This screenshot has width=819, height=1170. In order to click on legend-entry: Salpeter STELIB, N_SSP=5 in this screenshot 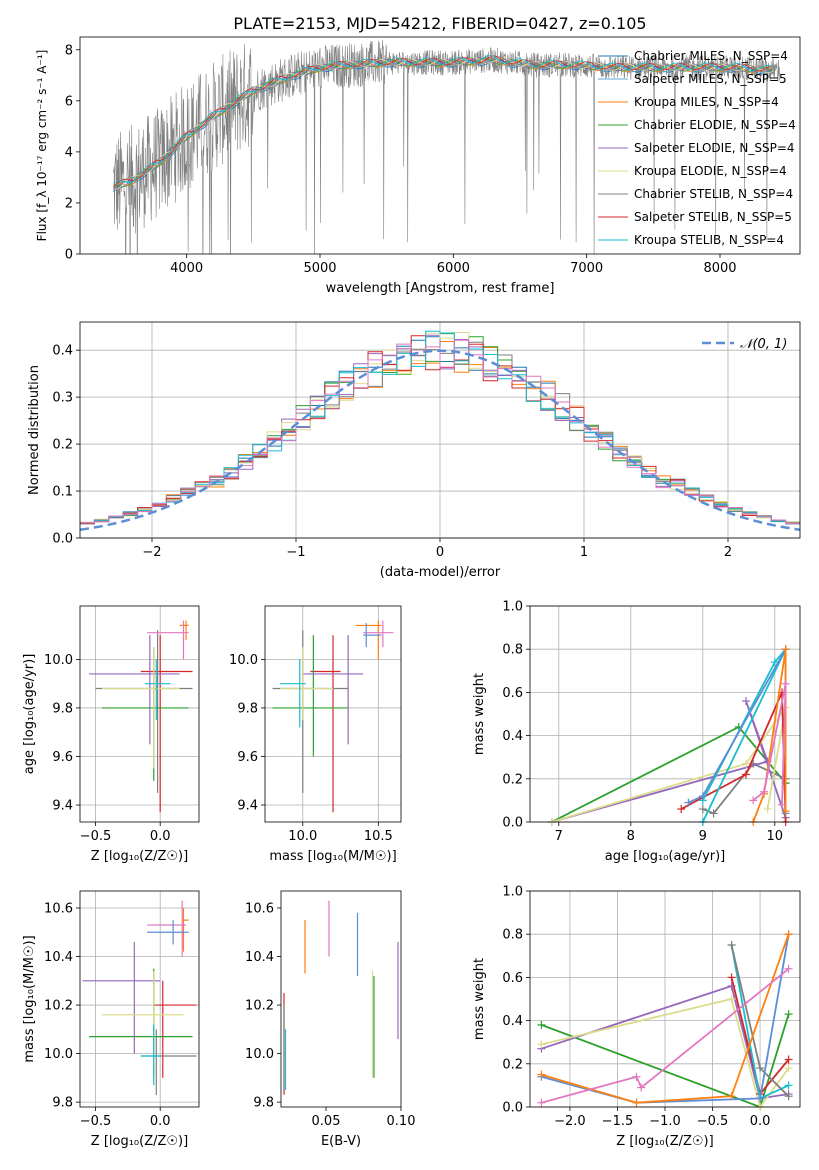, I will do `click(713, 217)`.